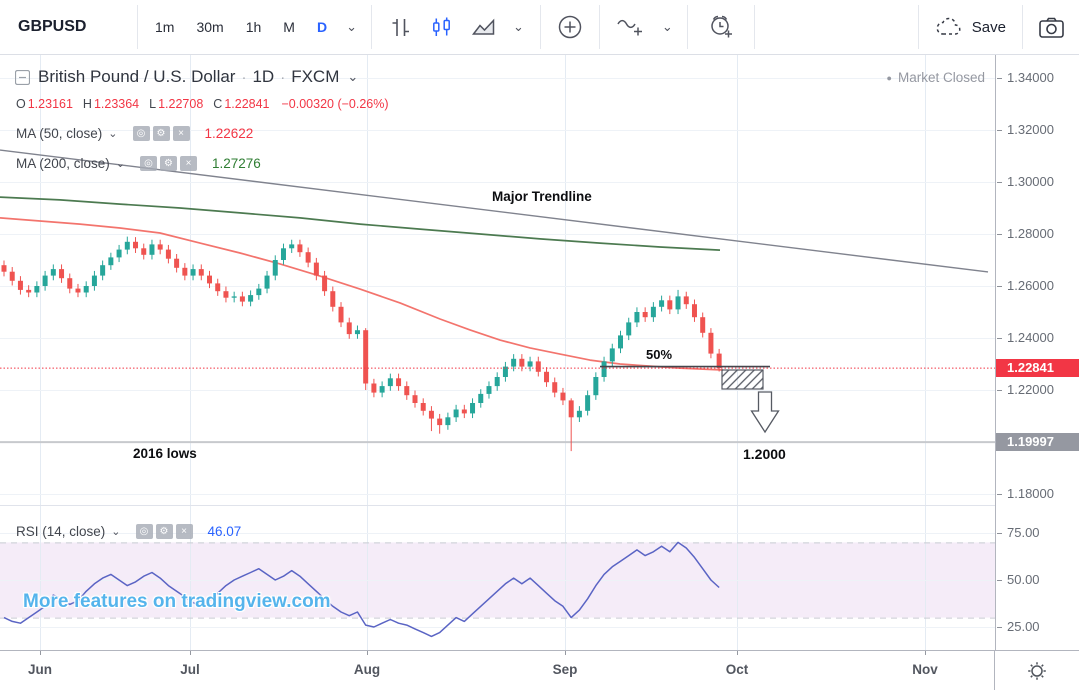 This screenshot has height=690, width=1079. Describe the element at coordinates (289, 27) in the screenshot. I see `interval-M: M` at that location.